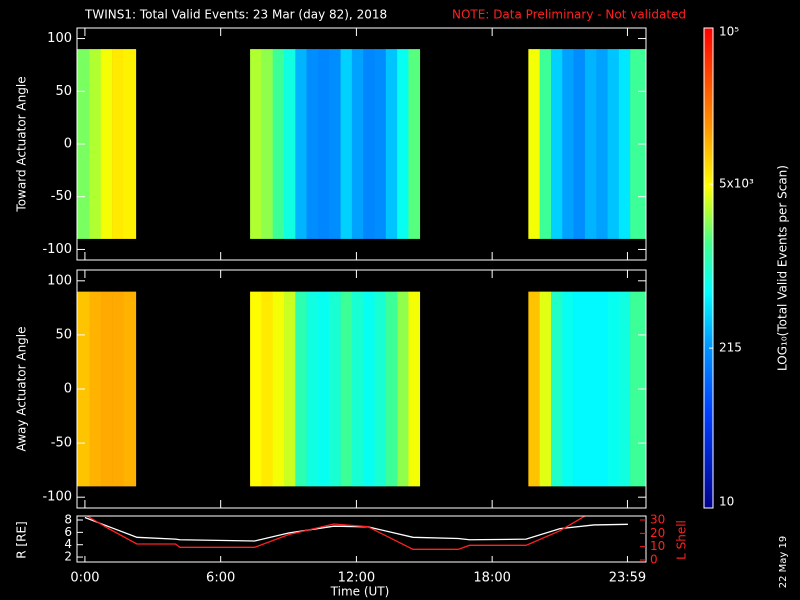 This screenshot has width=800, height=600. What do you see at coordinates (726, 502) in the screenshot?
I see `colorbar-tick-label: 10` at bounding box center [726, 502].